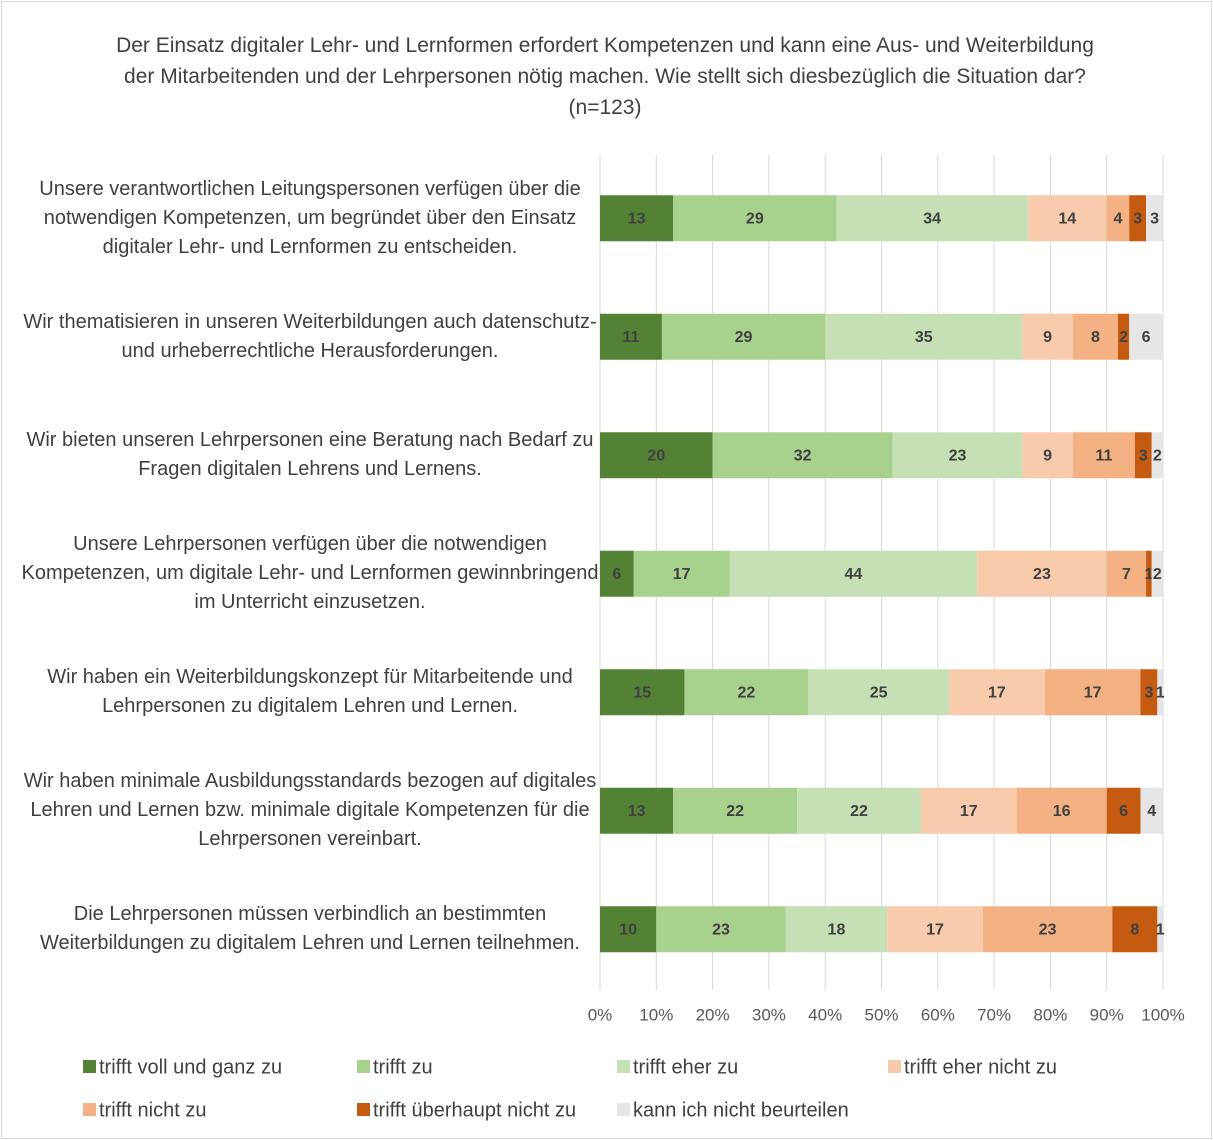  I want to click on legend-label: trifft eher nicht zu, so click(980, 1067).